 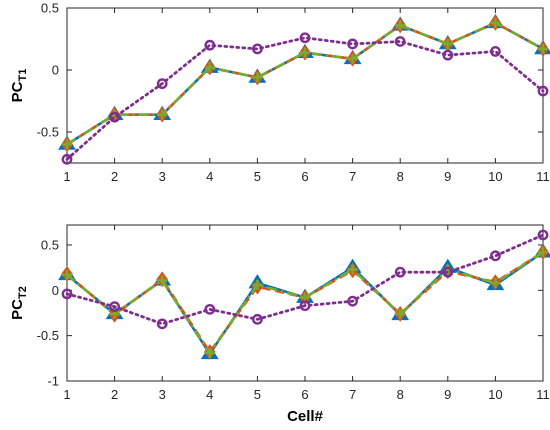 I want to click on y-axis-label: PCT2, so click(x=19, y=303).